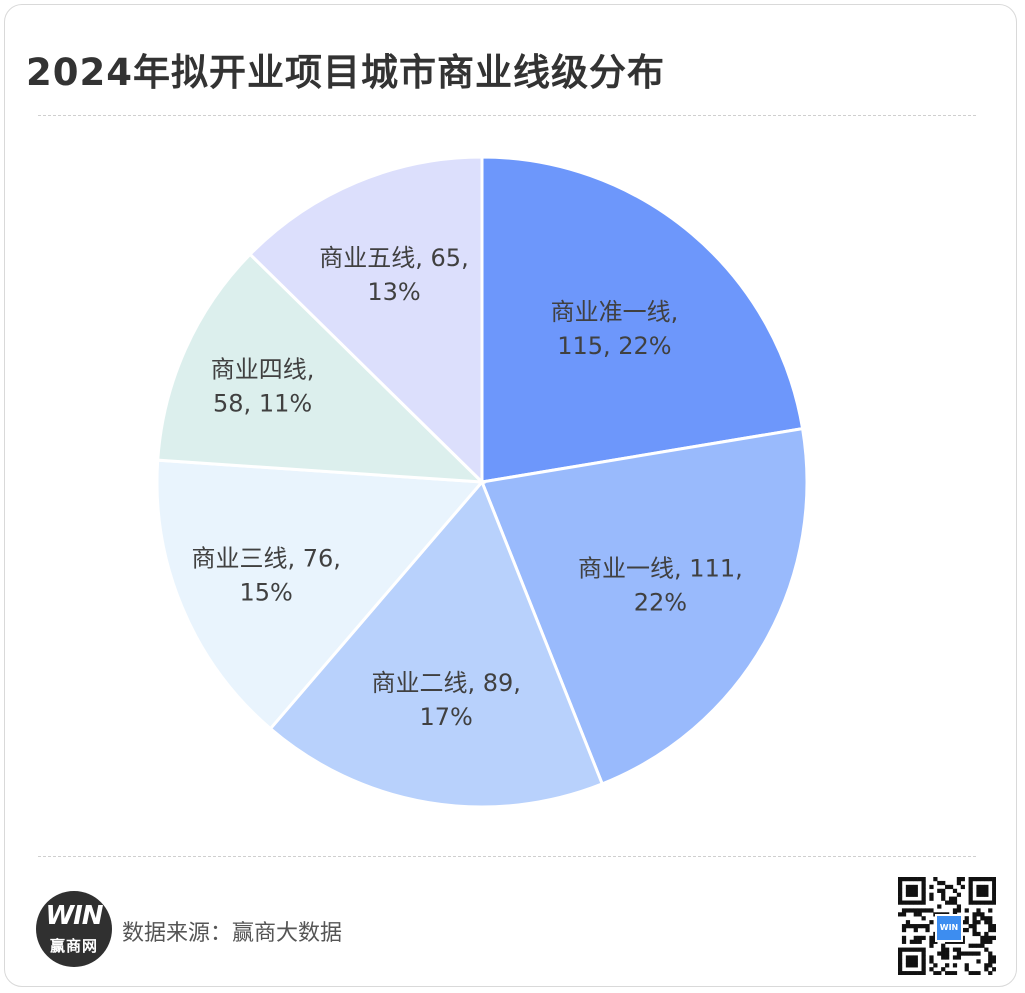  I want to click on qr-code-icon: WIN, so click(947, 926).